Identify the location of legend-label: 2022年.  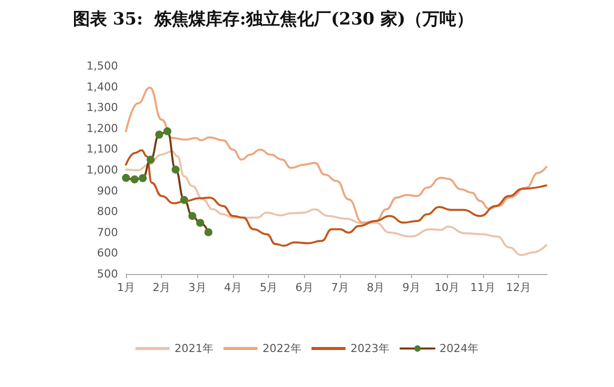
(282, 348).